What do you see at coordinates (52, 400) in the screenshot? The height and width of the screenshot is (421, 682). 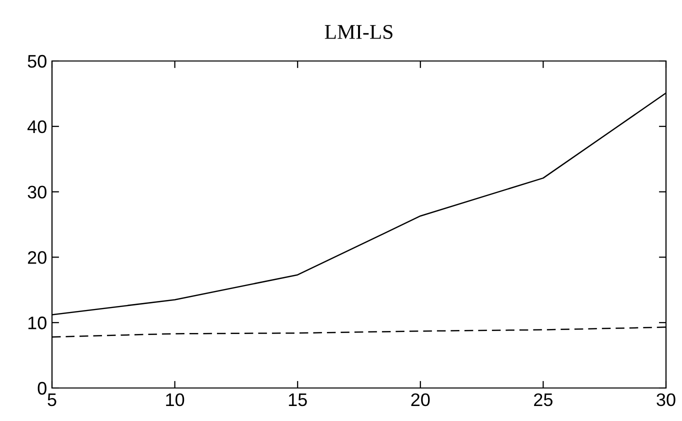 I see `x-tick-label: 5` at bounding box center [52, 400].